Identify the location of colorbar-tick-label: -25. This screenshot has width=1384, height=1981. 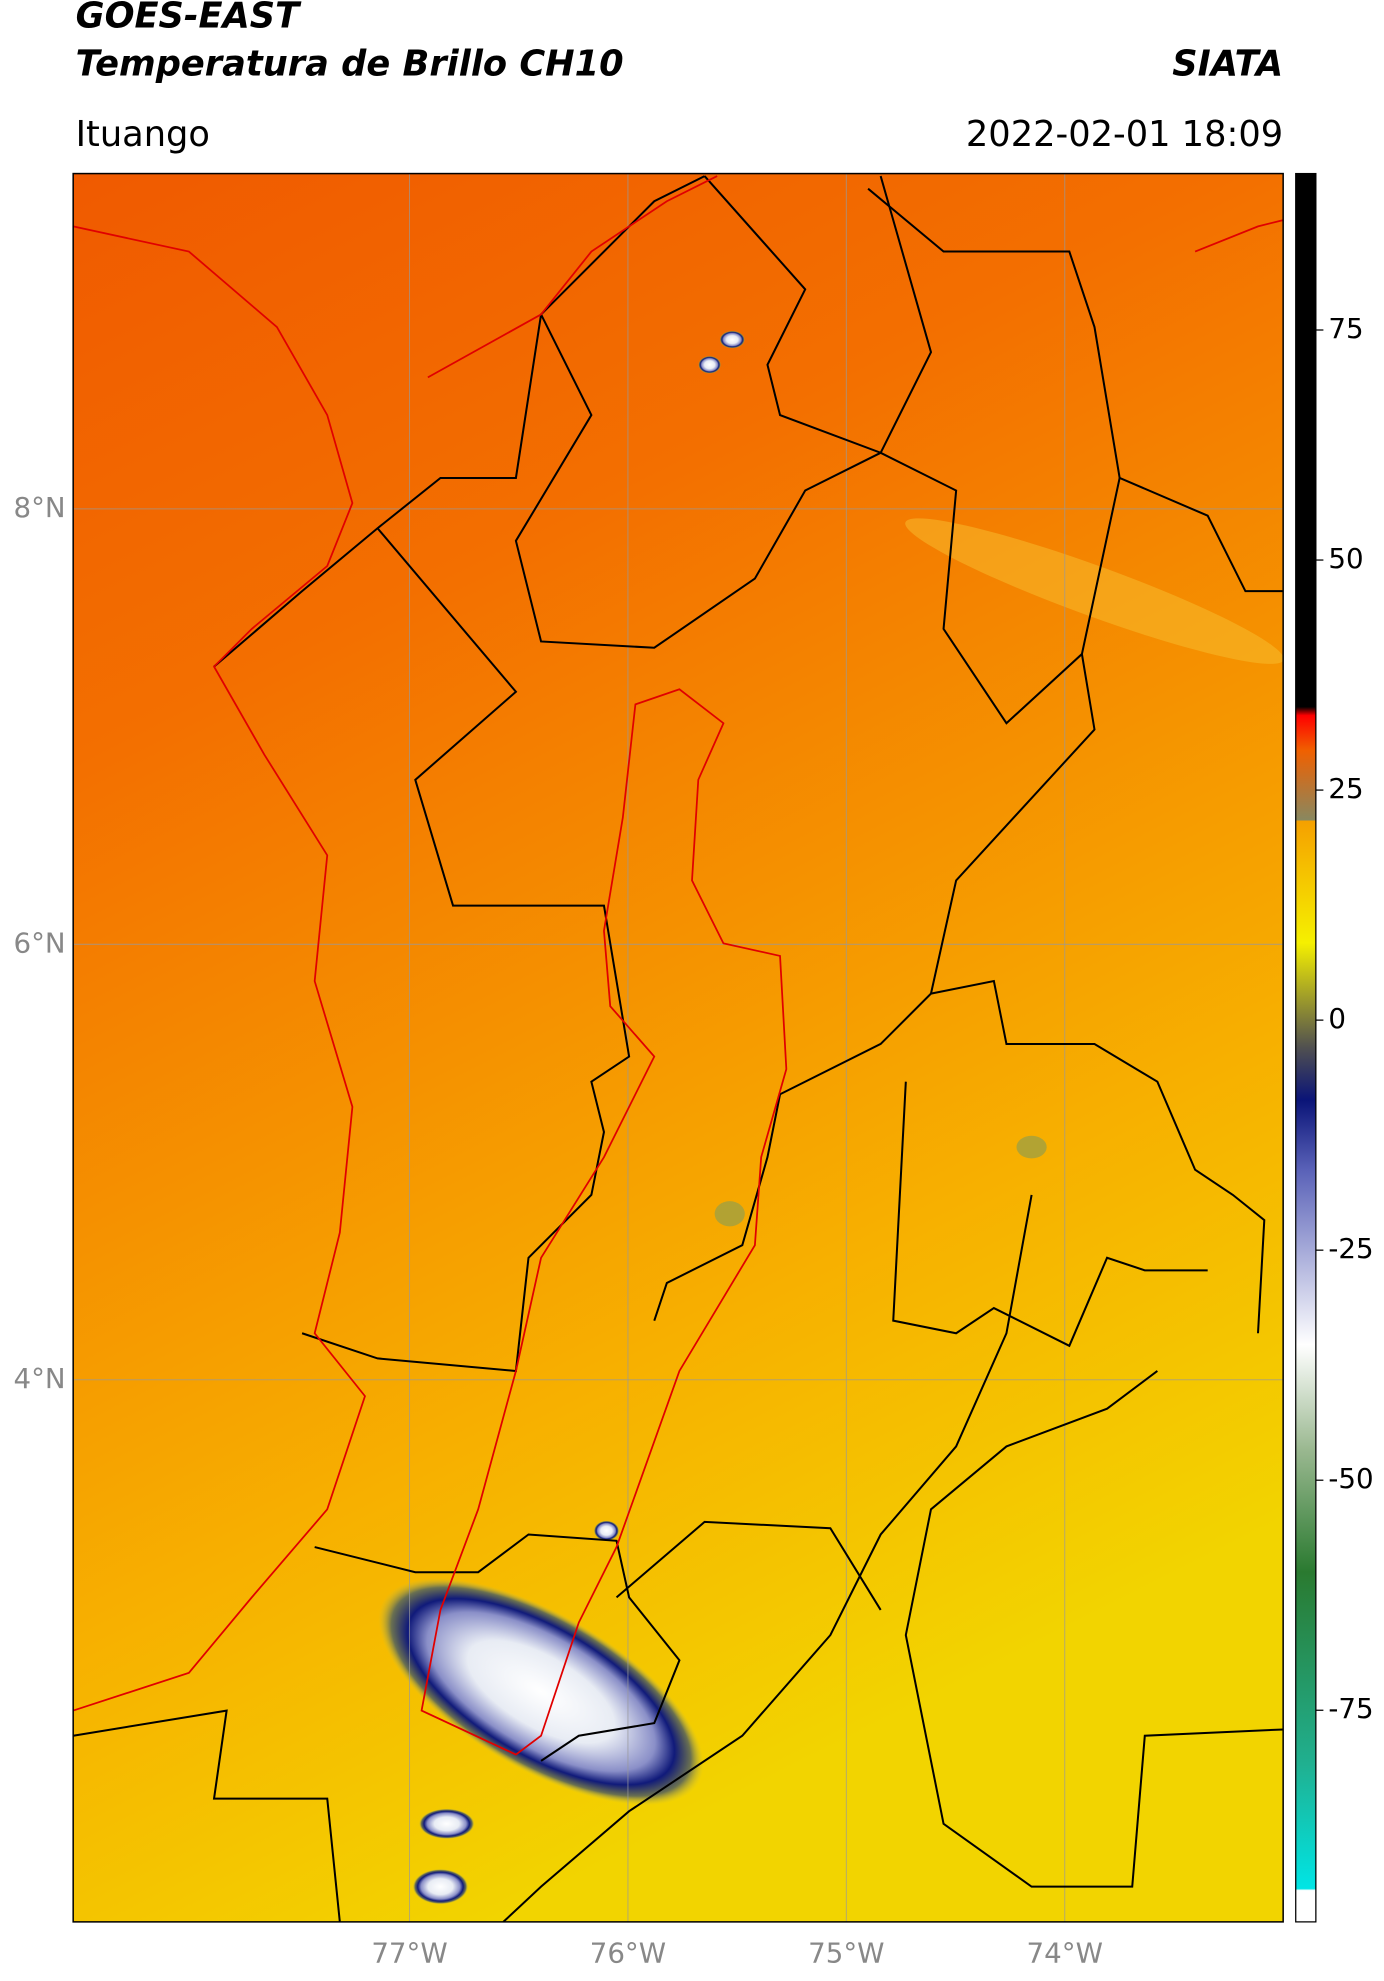
(1350, 1248).